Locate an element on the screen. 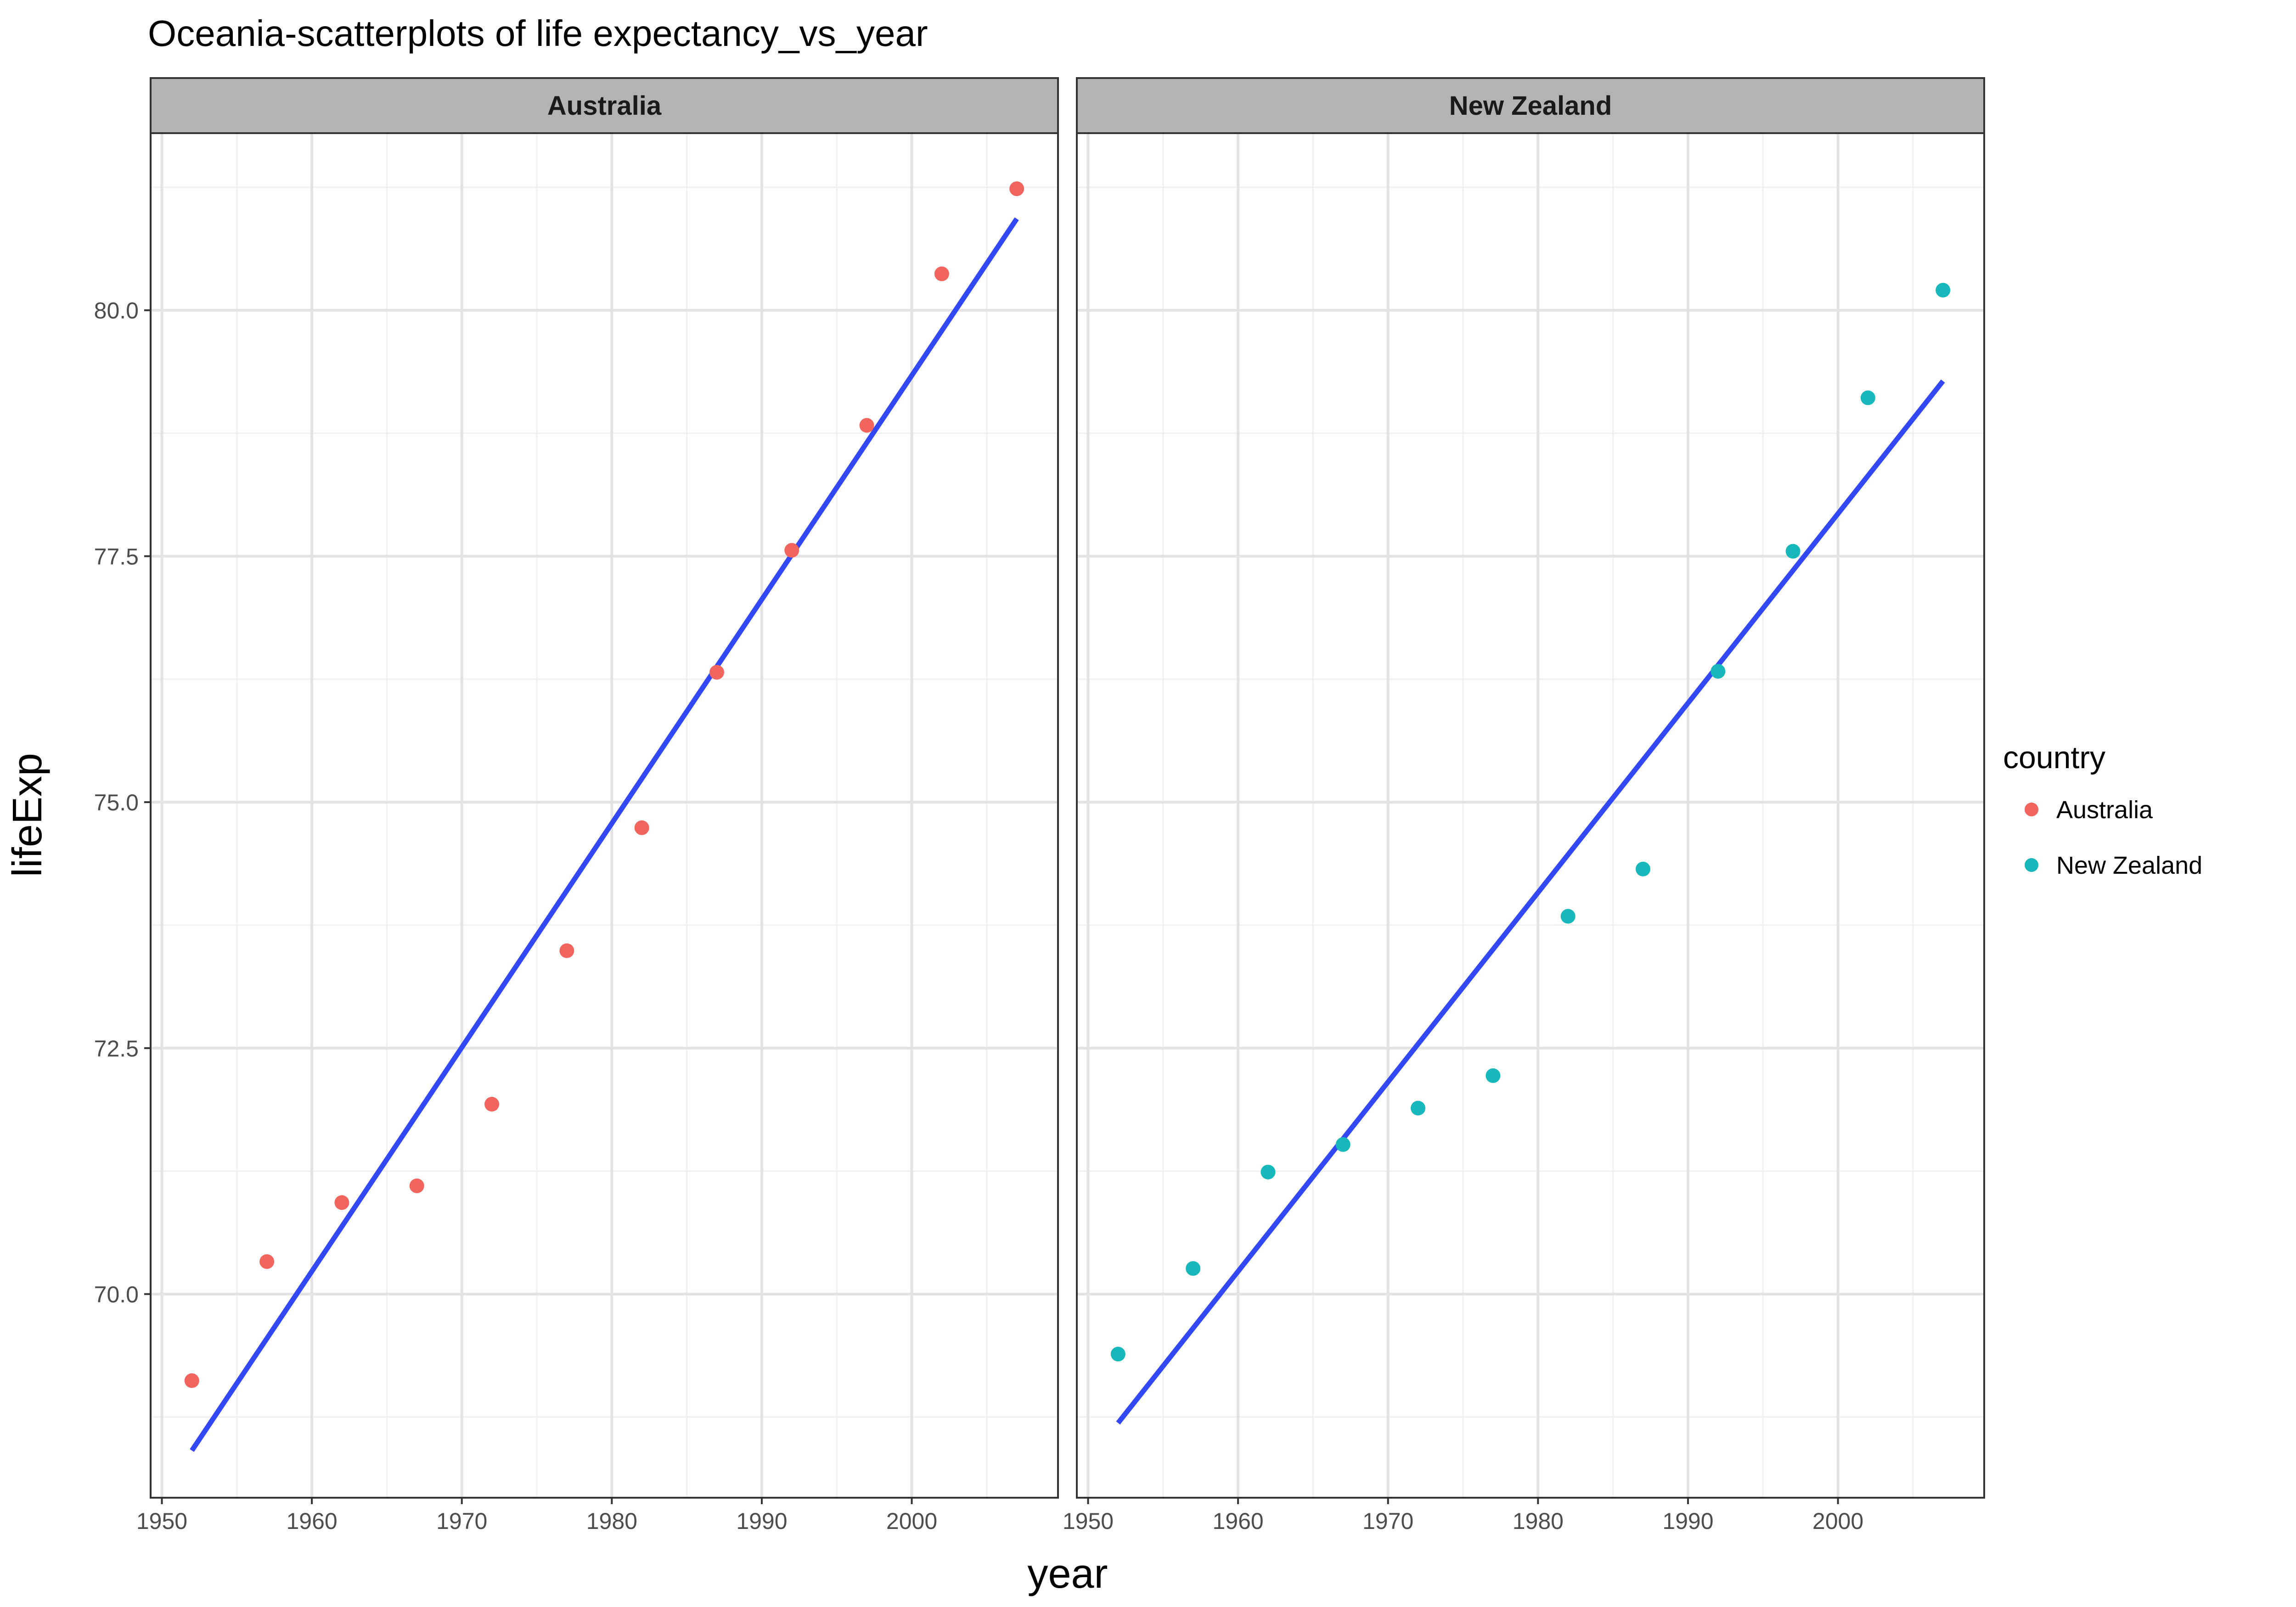  y-axis-title: lifeExp is located at coordinates (28, 815).